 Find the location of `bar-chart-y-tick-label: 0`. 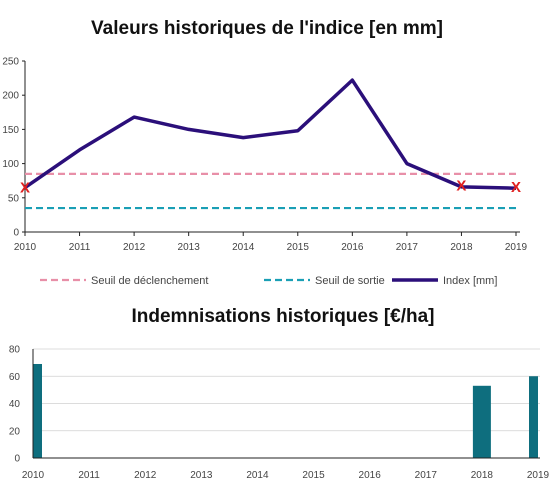

bar-chart-y-tick-label: 0 is located at coordinates (17, 459).